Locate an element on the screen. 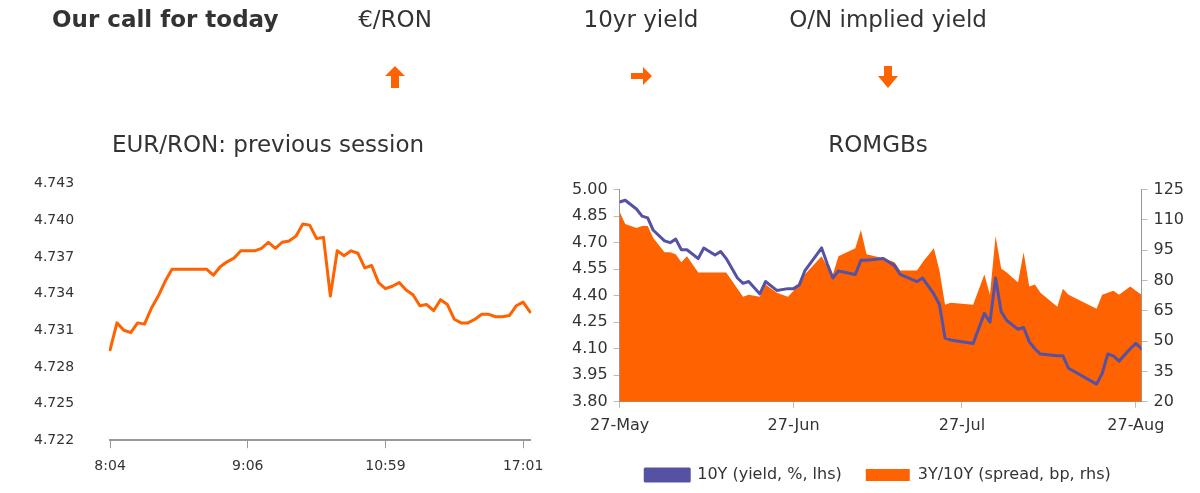 The height and width of the screenshot is (493, 1200). x-tick-label: 9:06 is located at coordinates (248, 465).